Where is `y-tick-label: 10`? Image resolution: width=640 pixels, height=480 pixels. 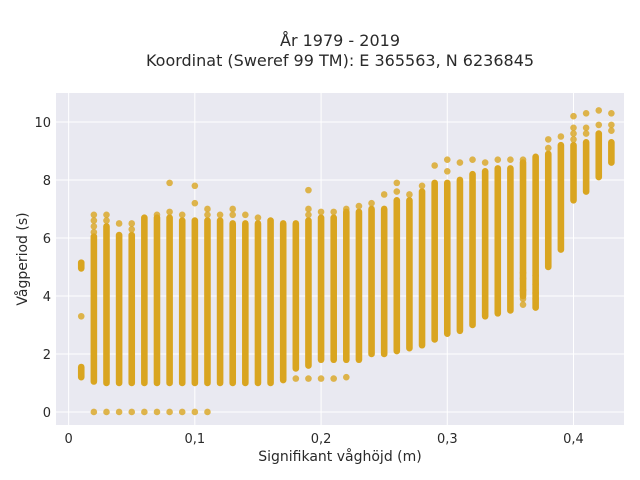
y-tick-label: 10 is located at coordinates (42, 123).